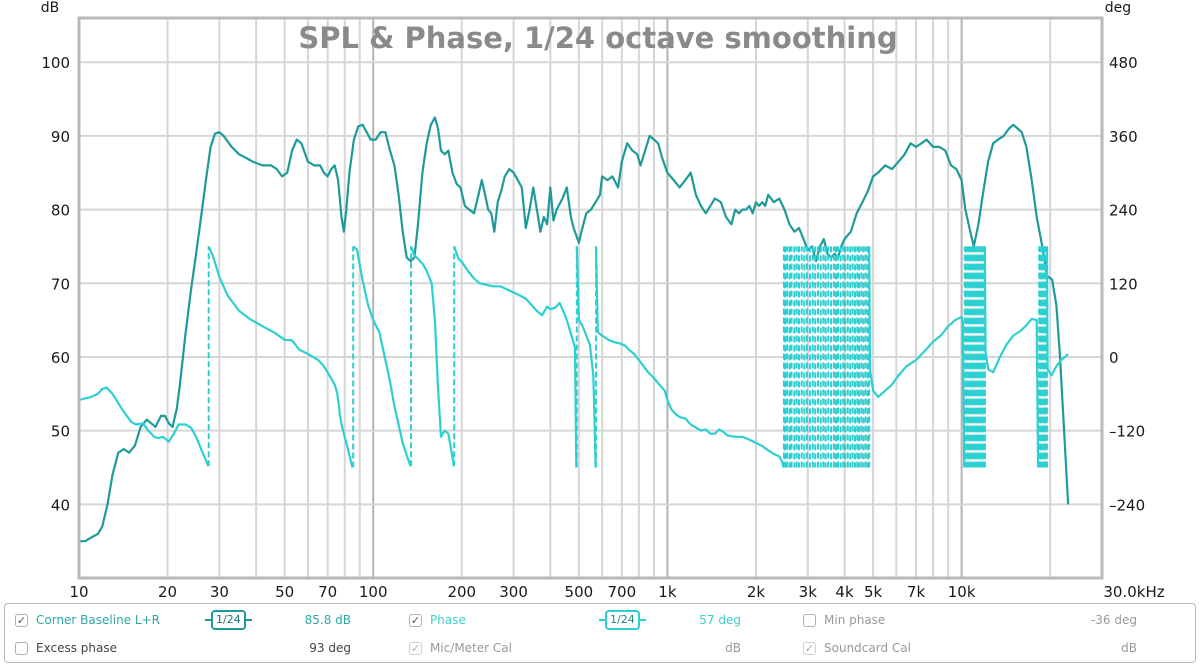  I want to click on x-tick-label: 200, so click(461, 591).